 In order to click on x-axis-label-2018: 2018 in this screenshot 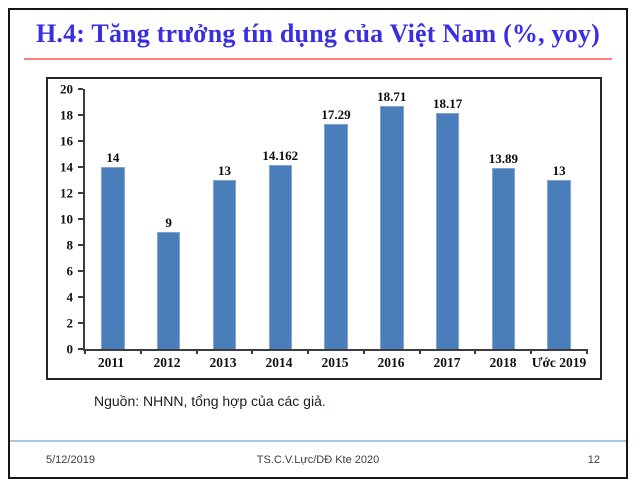, I will do `click(503, 362)`.